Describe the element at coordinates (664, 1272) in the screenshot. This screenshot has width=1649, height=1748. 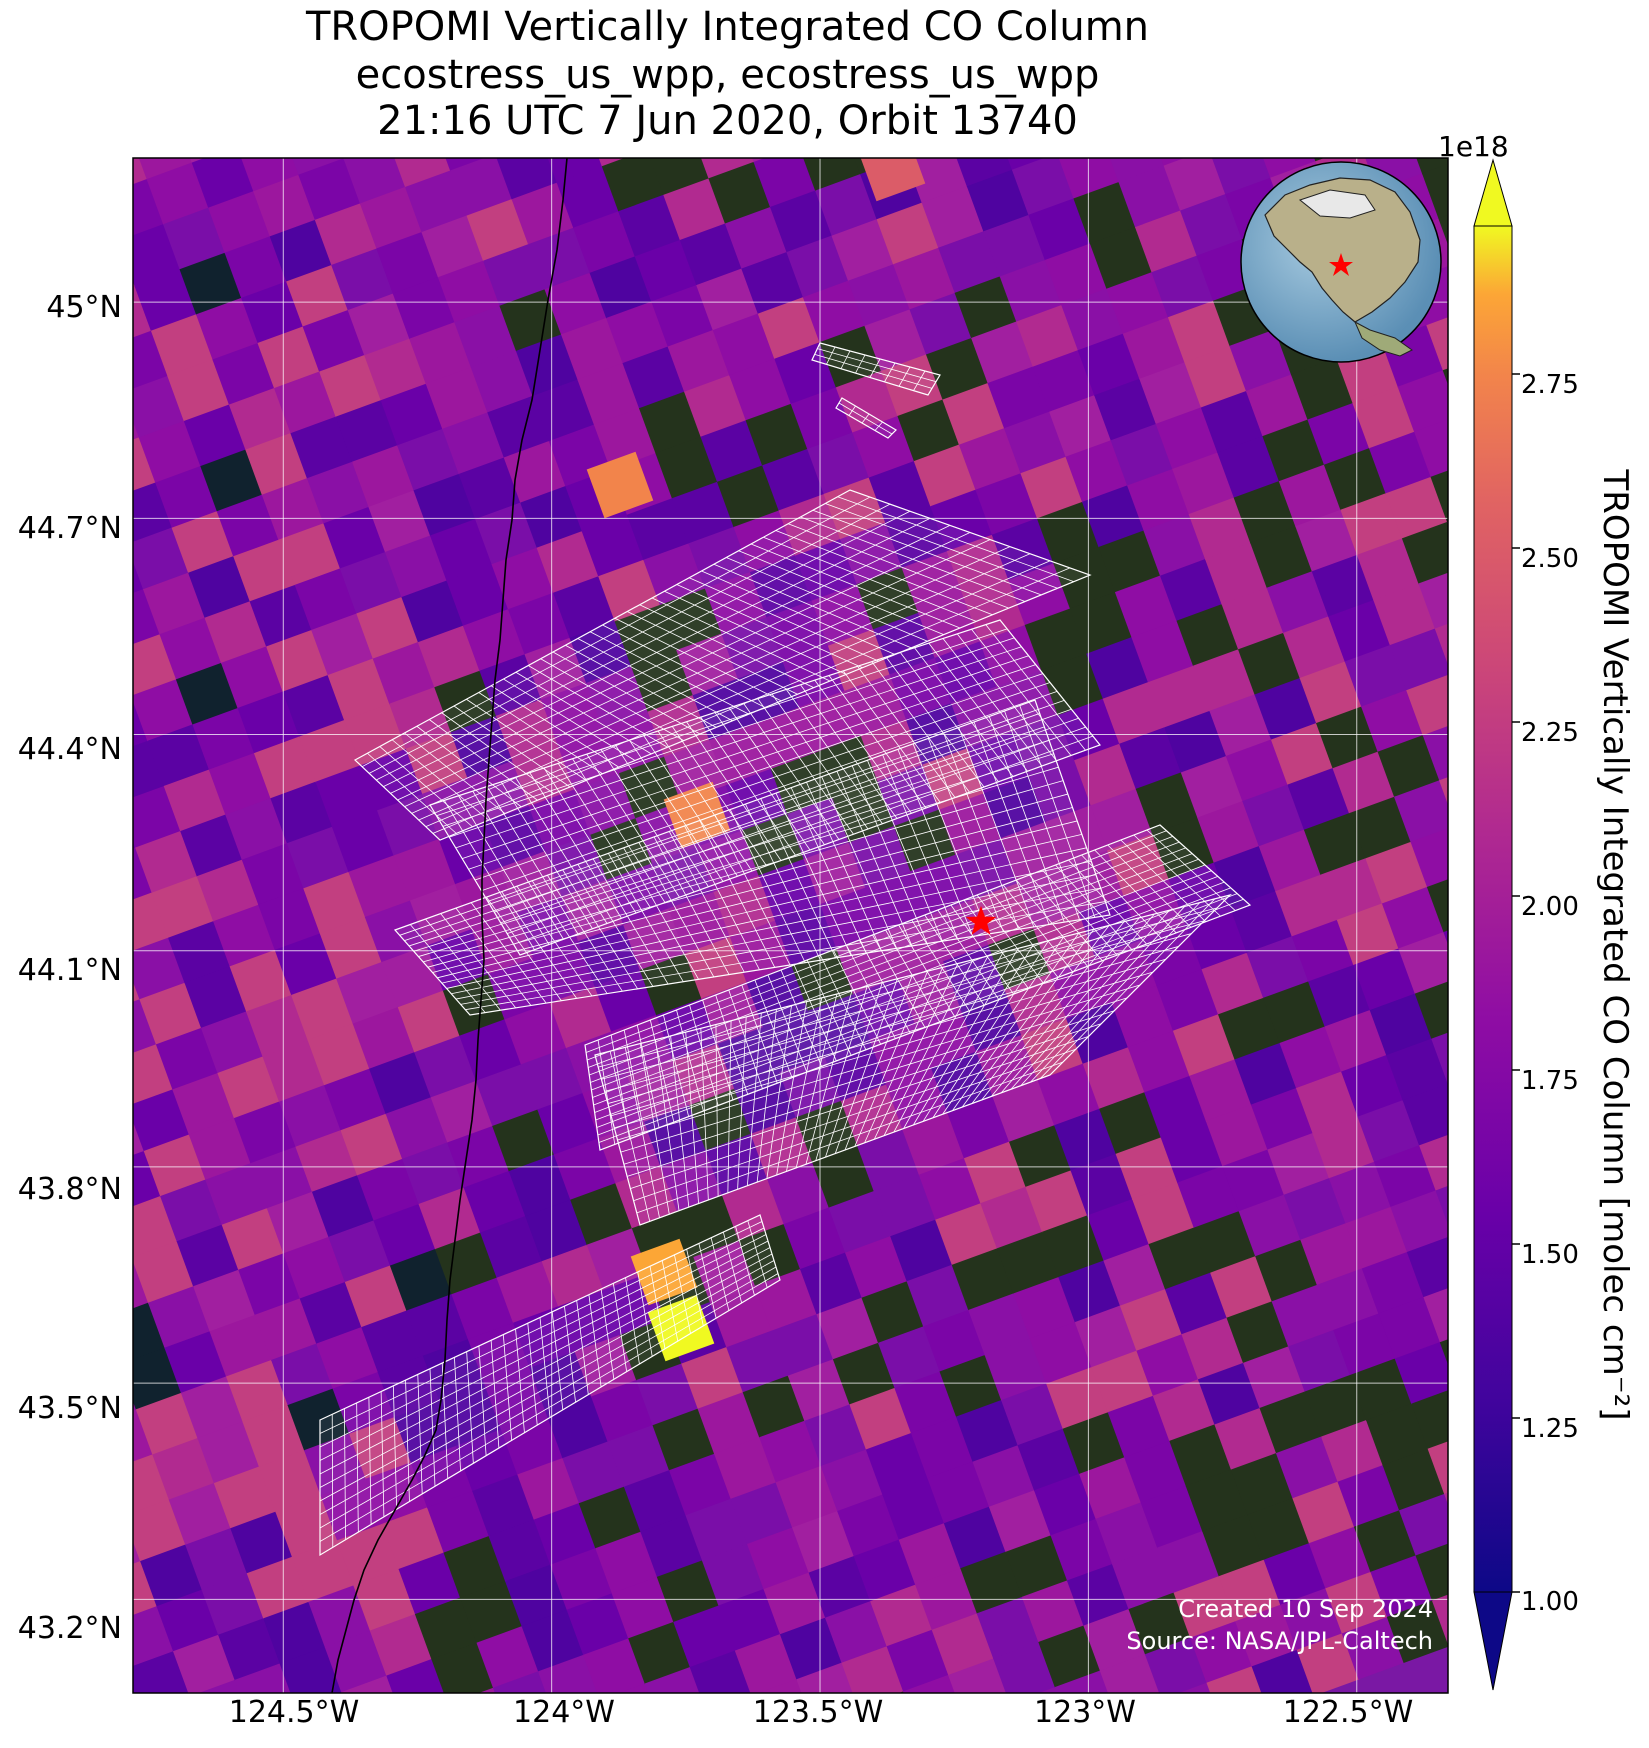
I see `co-data-cell-high` at that location.